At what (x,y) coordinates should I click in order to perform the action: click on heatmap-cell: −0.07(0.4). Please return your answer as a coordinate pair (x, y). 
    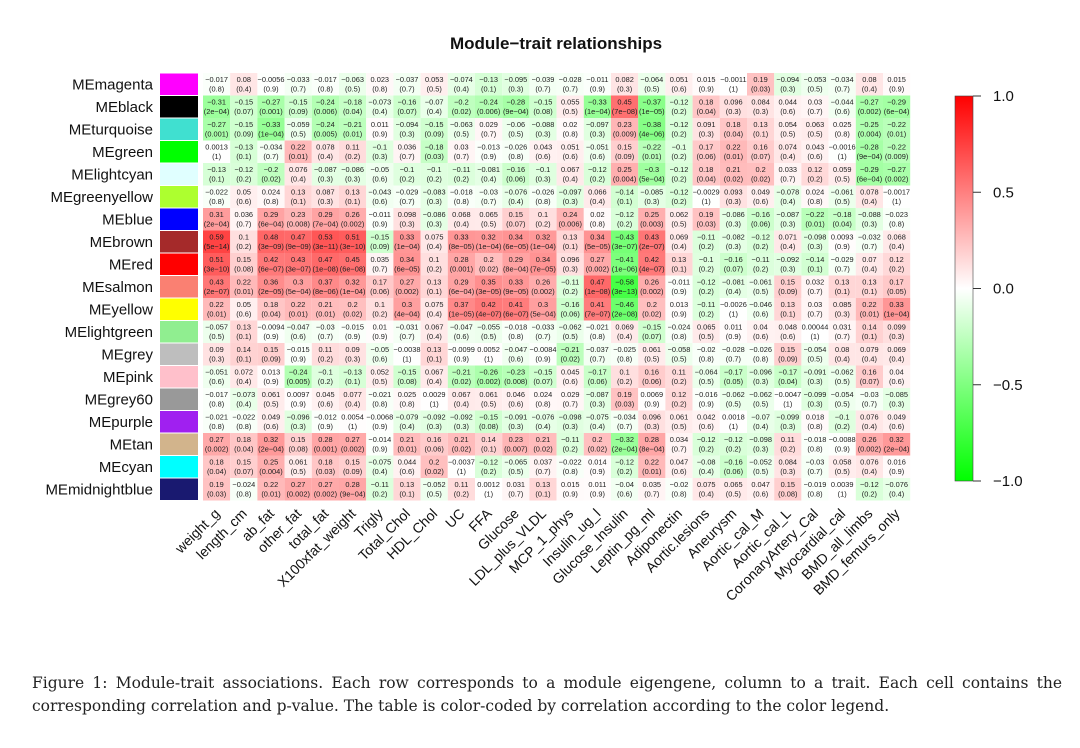
    Looking at the image, I should click on (761, 421).